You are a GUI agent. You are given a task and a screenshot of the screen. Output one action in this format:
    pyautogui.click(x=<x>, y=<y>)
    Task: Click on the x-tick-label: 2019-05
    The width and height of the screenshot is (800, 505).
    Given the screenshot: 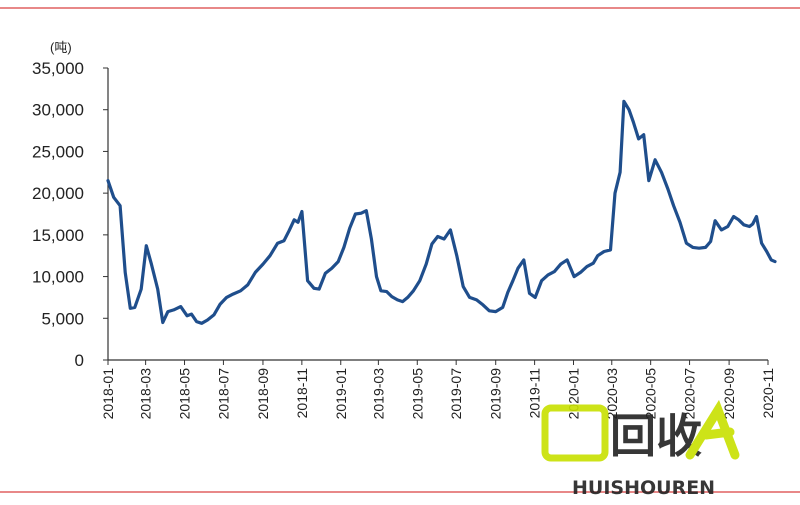 What is the action you would take?
    pyautogui.click(x=417, y=394)
    